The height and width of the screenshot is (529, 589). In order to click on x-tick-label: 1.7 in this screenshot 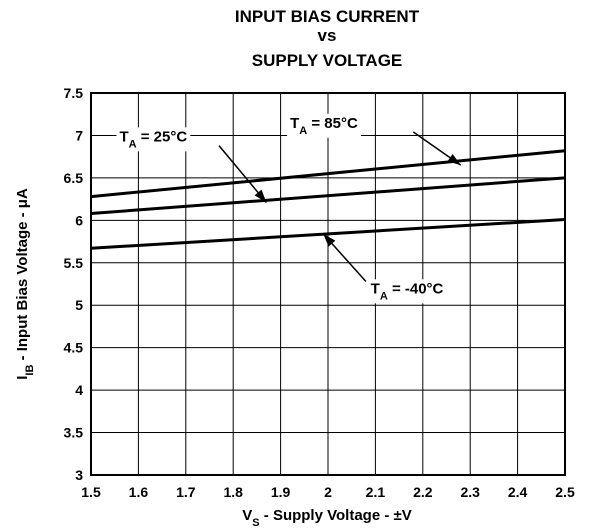, I will do `click(186, 492)`.